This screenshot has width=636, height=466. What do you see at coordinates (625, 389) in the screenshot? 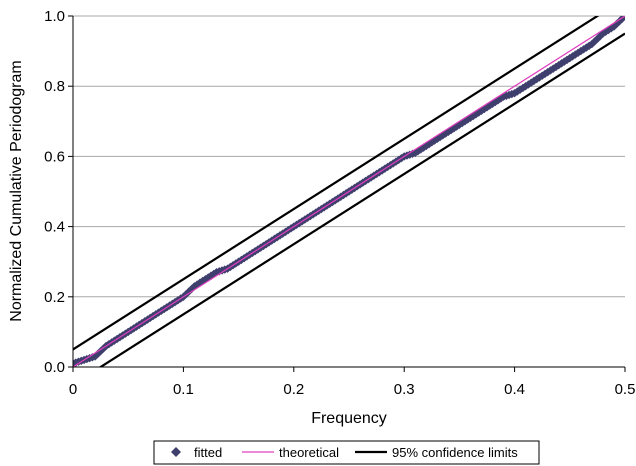
I see `x-tick-label: 0.5` at bounding box center [625, 389].